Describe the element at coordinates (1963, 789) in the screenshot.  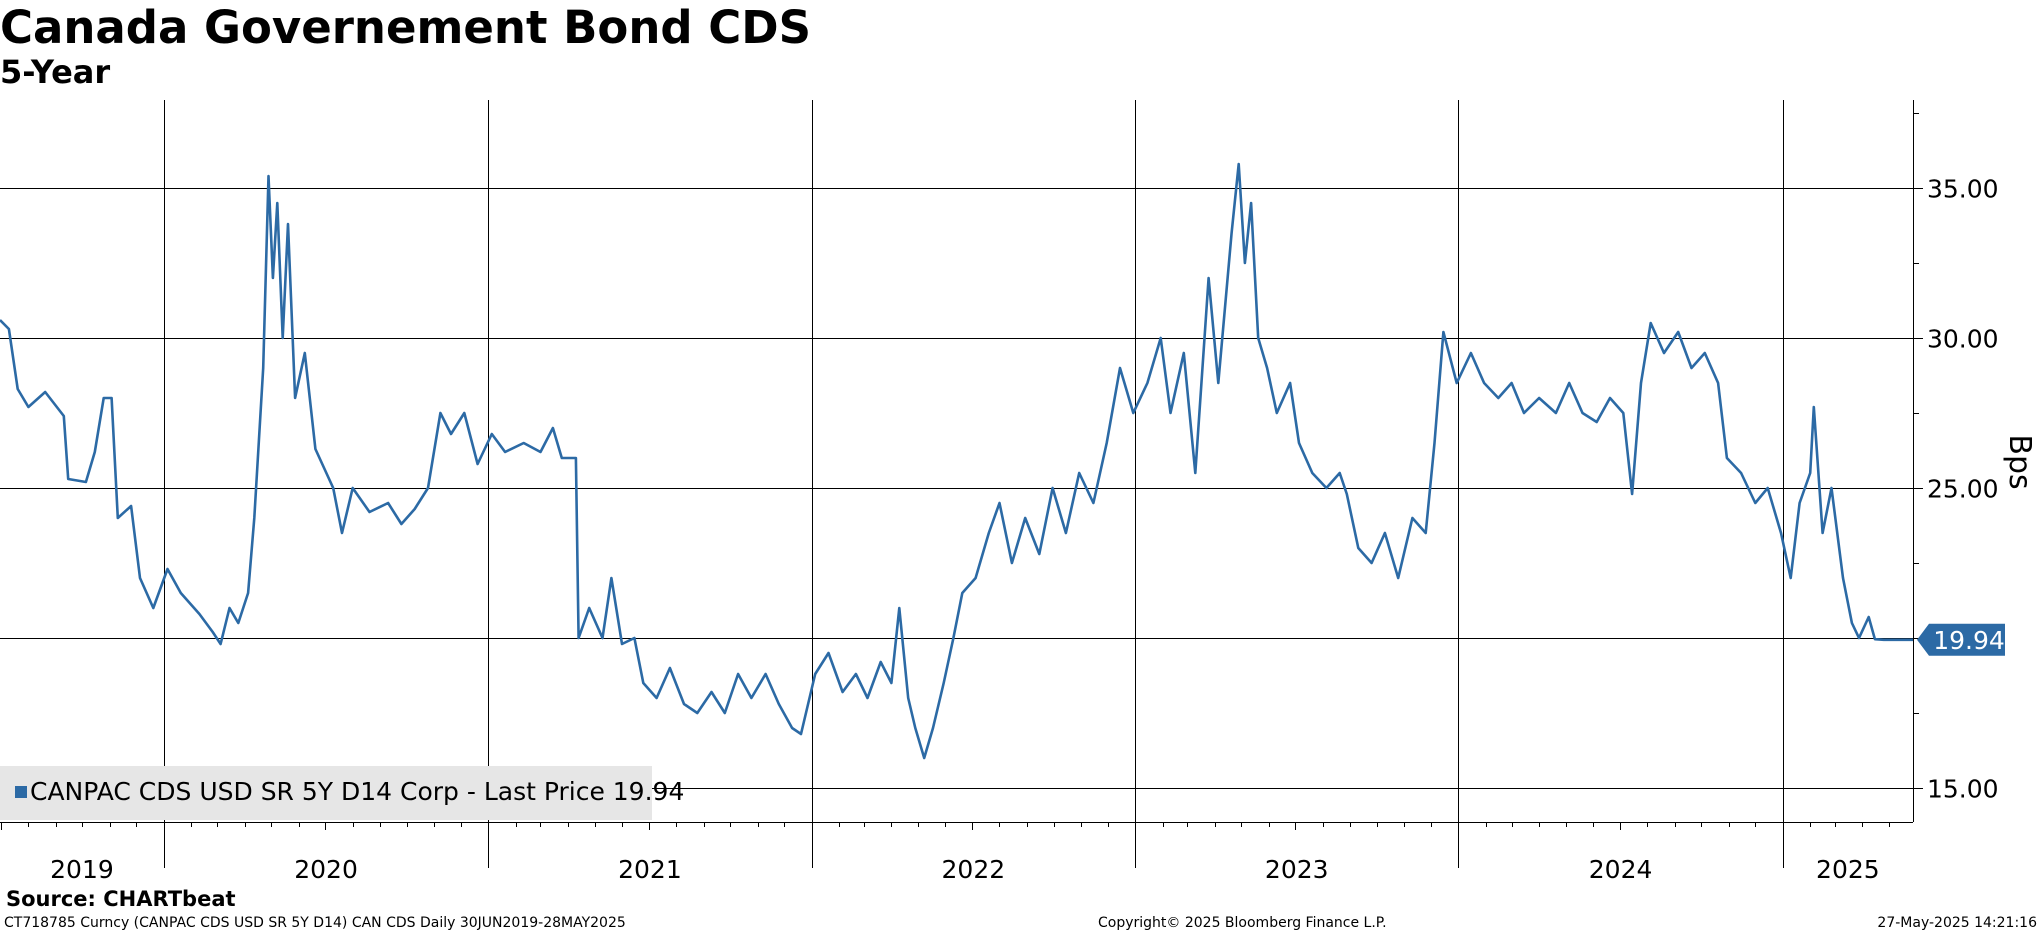
I see `y-tick-label: 15.00` at that location.